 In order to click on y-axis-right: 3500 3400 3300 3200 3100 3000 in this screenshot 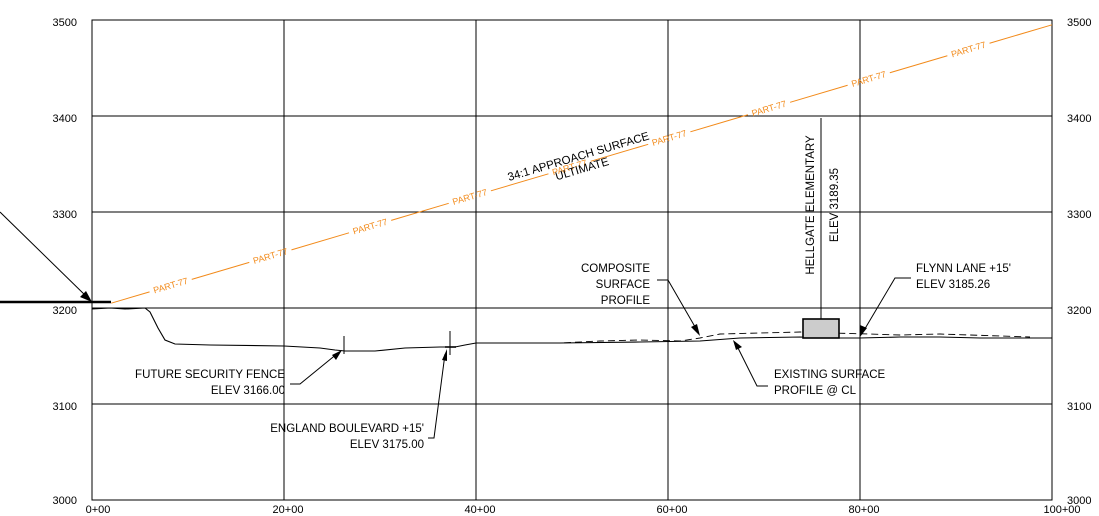, I will do `click(1079, 262)`.